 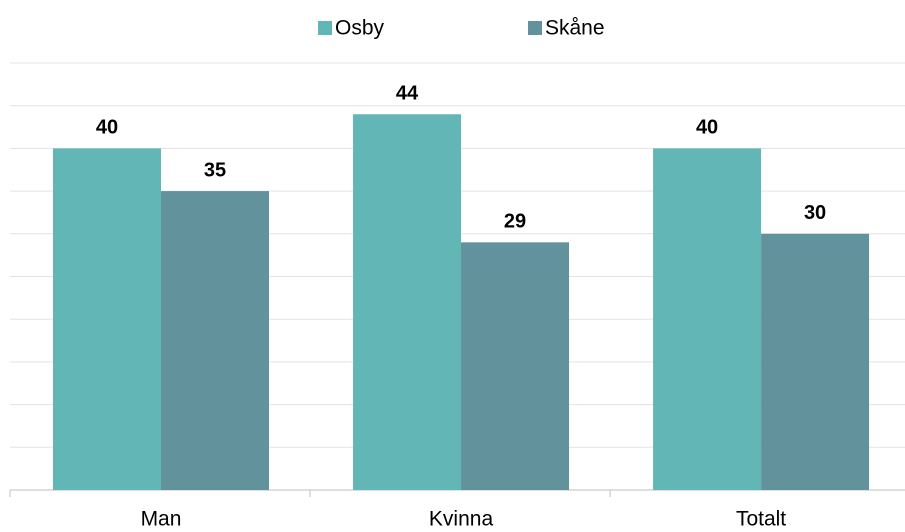 What do you see at coordinates (815, 213) in the screenshot?
I see `data-label: 30` at bounding box center [815, 213].